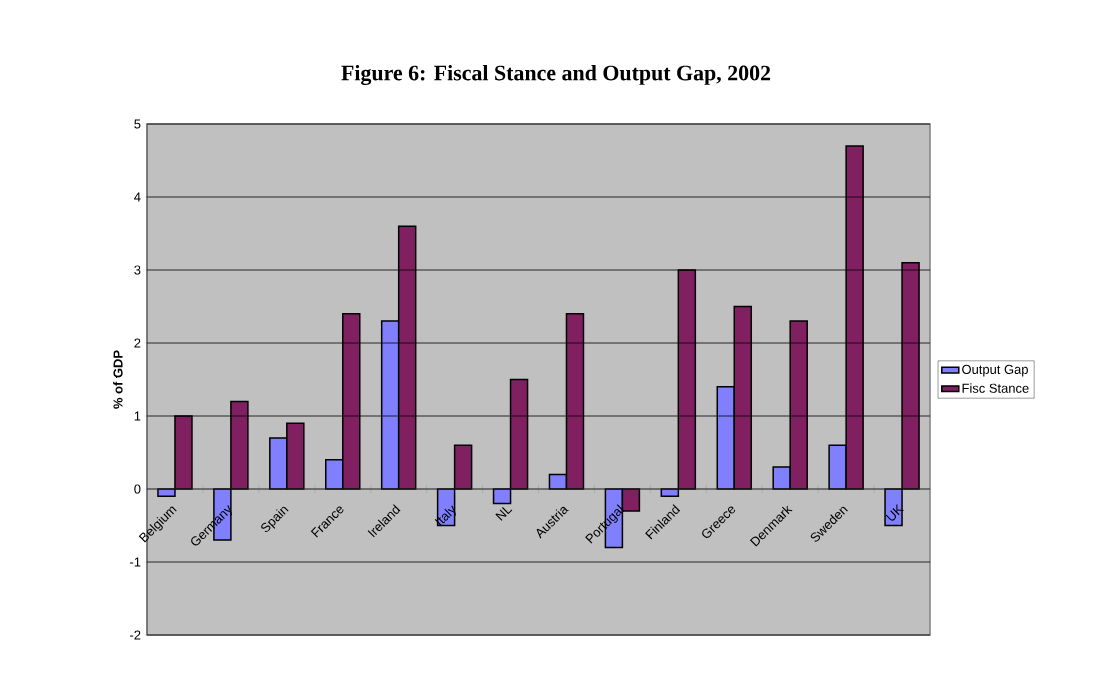 The height and width of the screenshot is (683, 1112). Describe the element at coordinates (137, 197) in the screenshot. I see `y-tick-label: 4` at that location.